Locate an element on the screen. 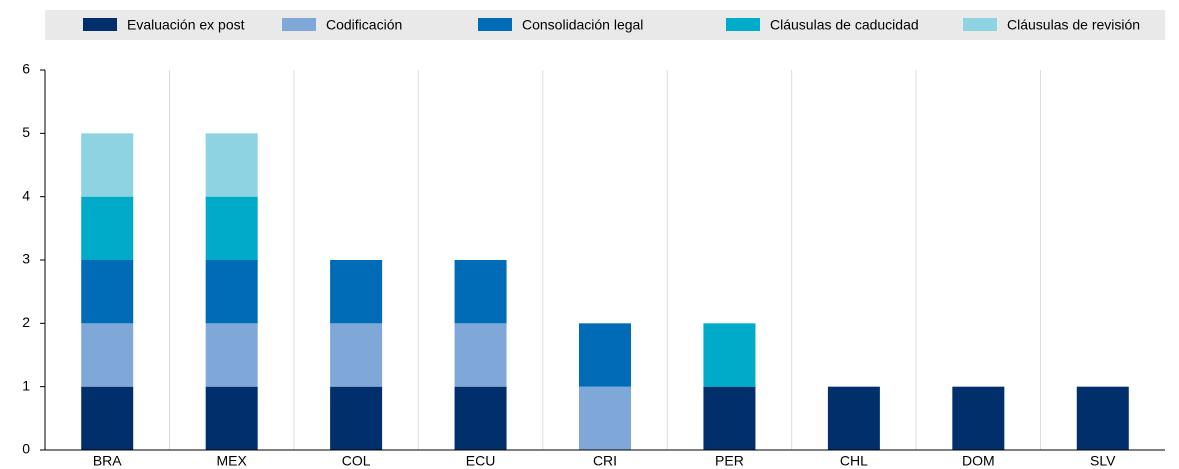 Image resolution: width=1179 pixels, height=469 pixels. y-tick-label: 2 is located at coordinates (26, 322).